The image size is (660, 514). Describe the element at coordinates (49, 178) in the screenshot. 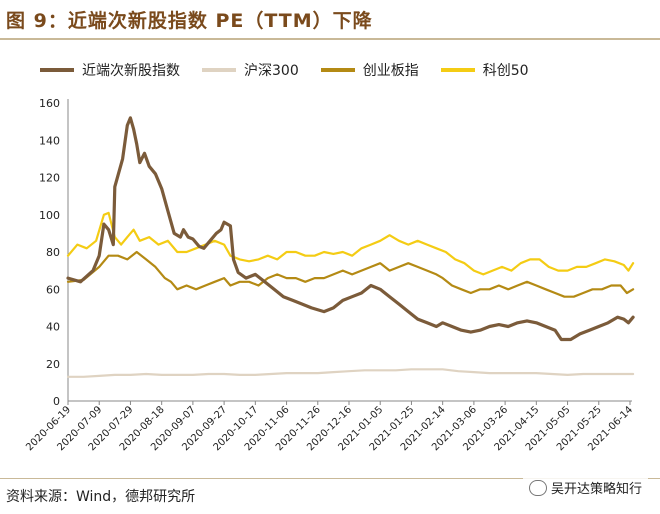

I see `y-tick-label-120: 120` at that location.